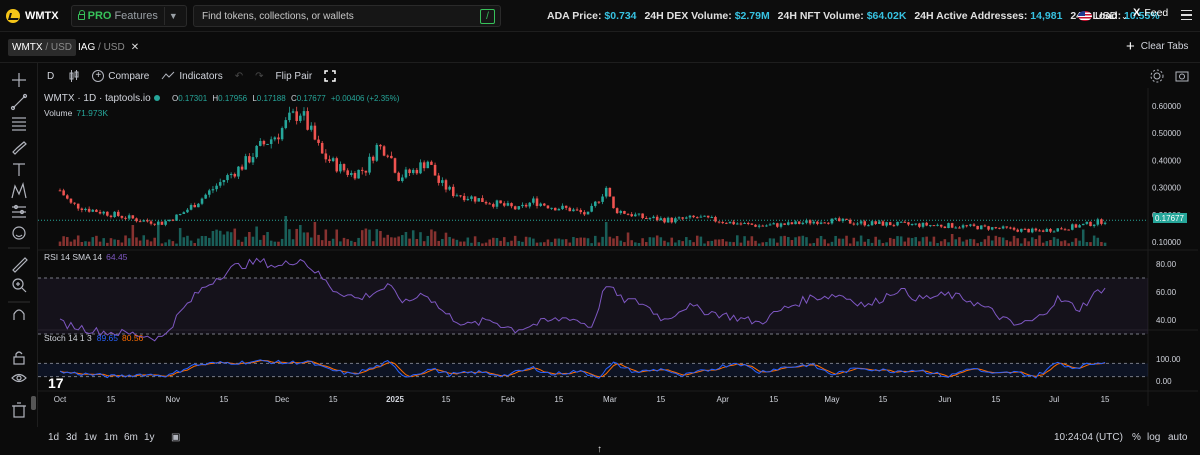 This screenshot has width=1200, height=455. Describe the element at coordinates (1157, 76) in the screenshot. I see `settings-gear-icon` at that location.